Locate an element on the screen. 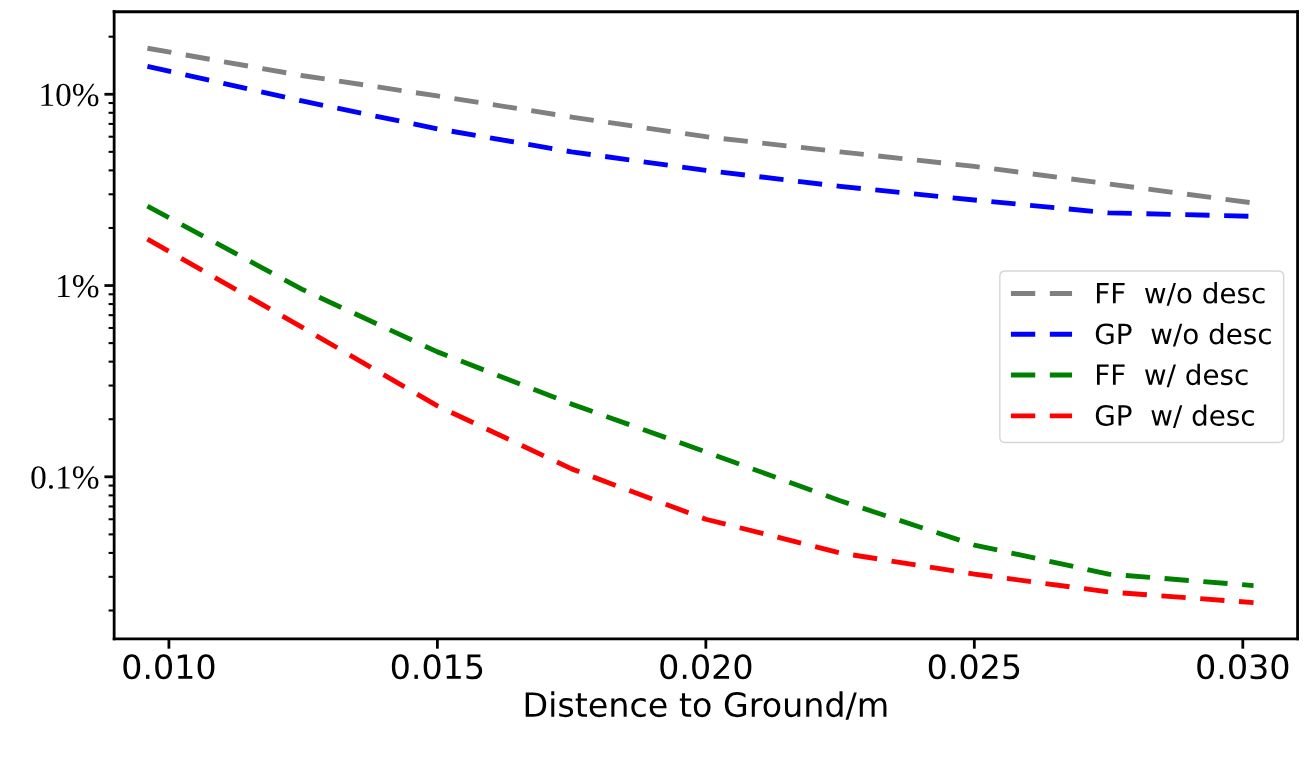  x-tick-label: 0.020 is located at coordinates (706, 667).